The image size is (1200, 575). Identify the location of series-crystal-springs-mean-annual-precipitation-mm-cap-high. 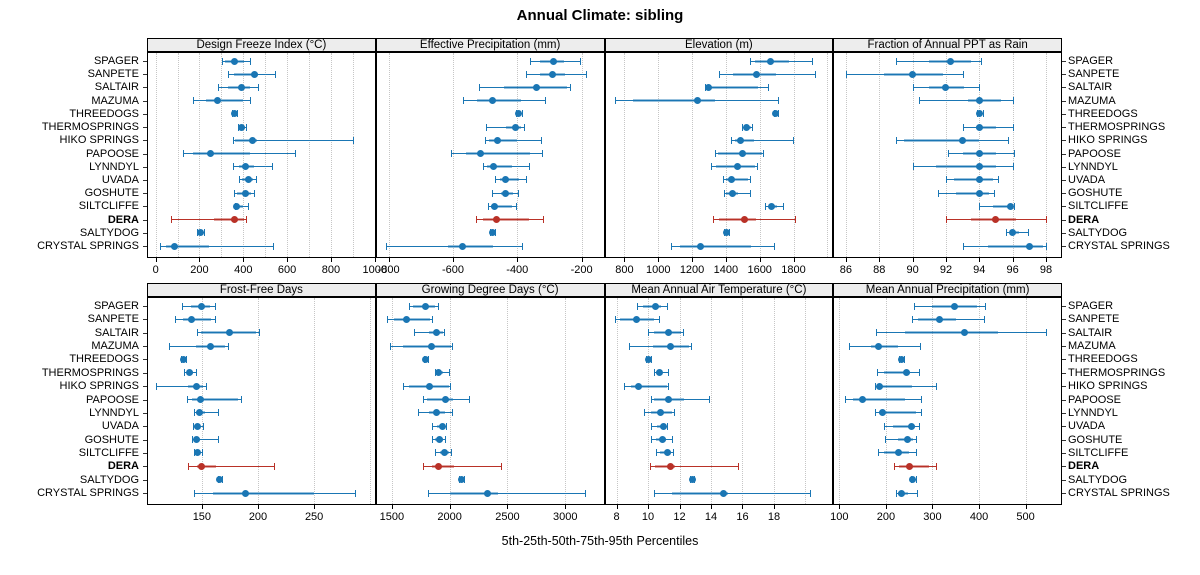
(918, 493).